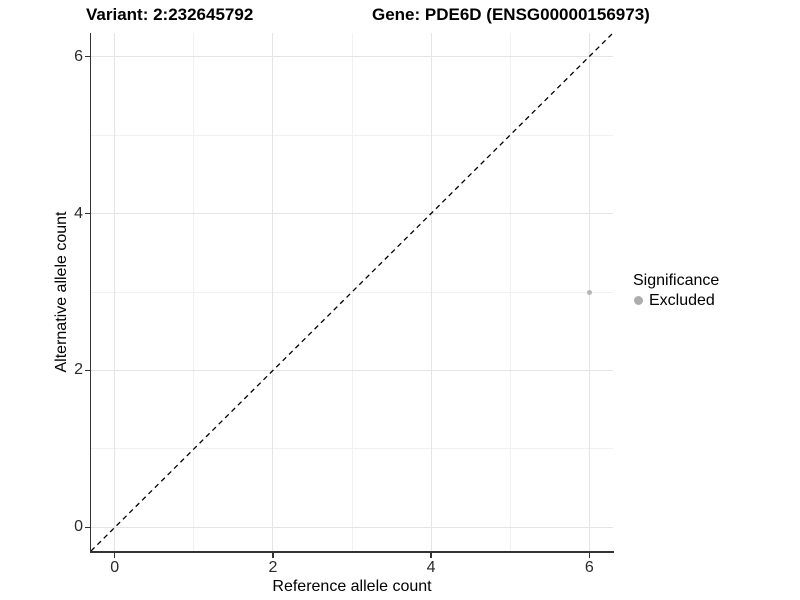  What do you see at coordinates (676, 280) in the screenshot?
I see `legend-title: Significance` at bounding box center [676, 280].